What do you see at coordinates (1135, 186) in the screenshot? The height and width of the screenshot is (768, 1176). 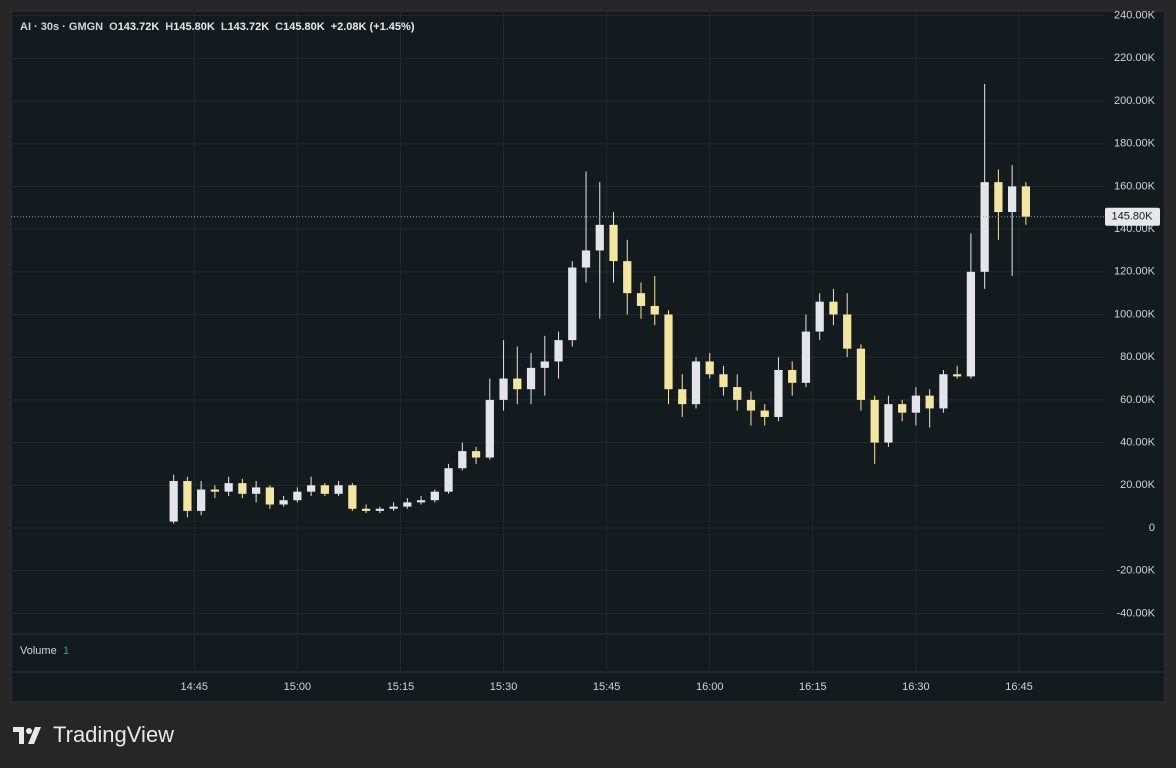 I see `y-tick-label: 160.00K` at bounding box center [1135, 186].